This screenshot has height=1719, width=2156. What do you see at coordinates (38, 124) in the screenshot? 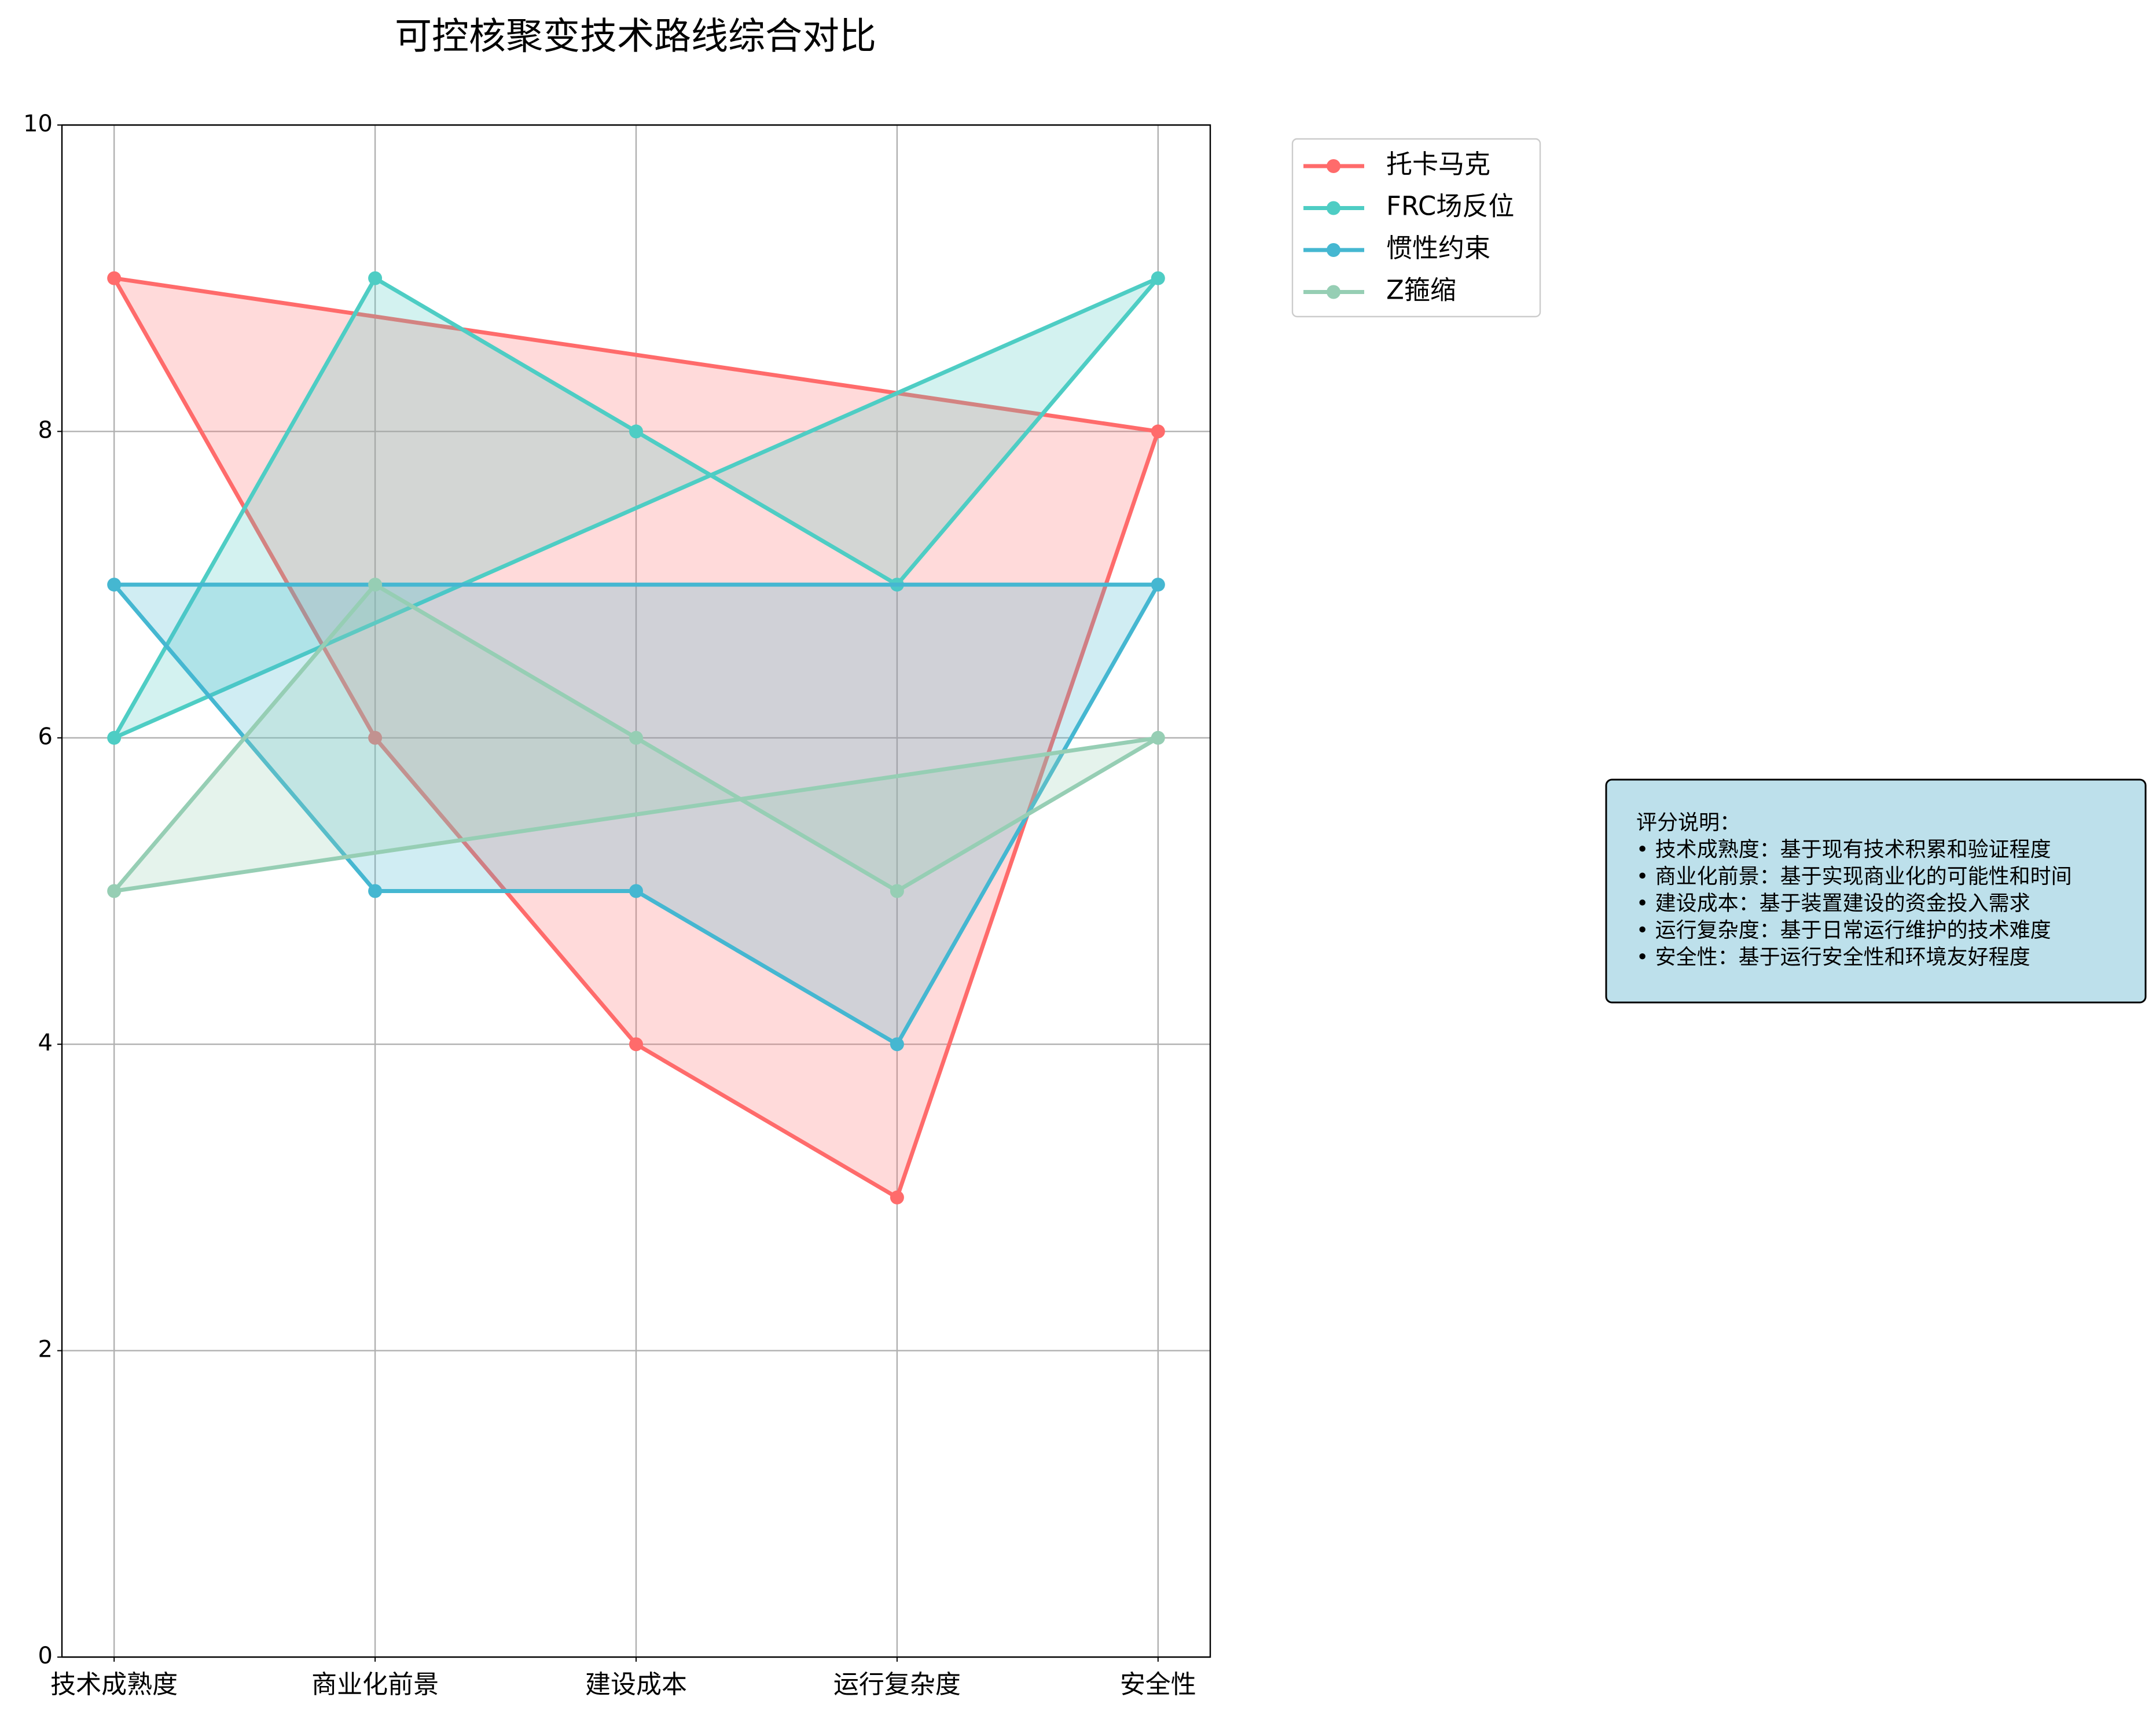
I see `y-tick-label: 10` at bounding box center [38, 124].